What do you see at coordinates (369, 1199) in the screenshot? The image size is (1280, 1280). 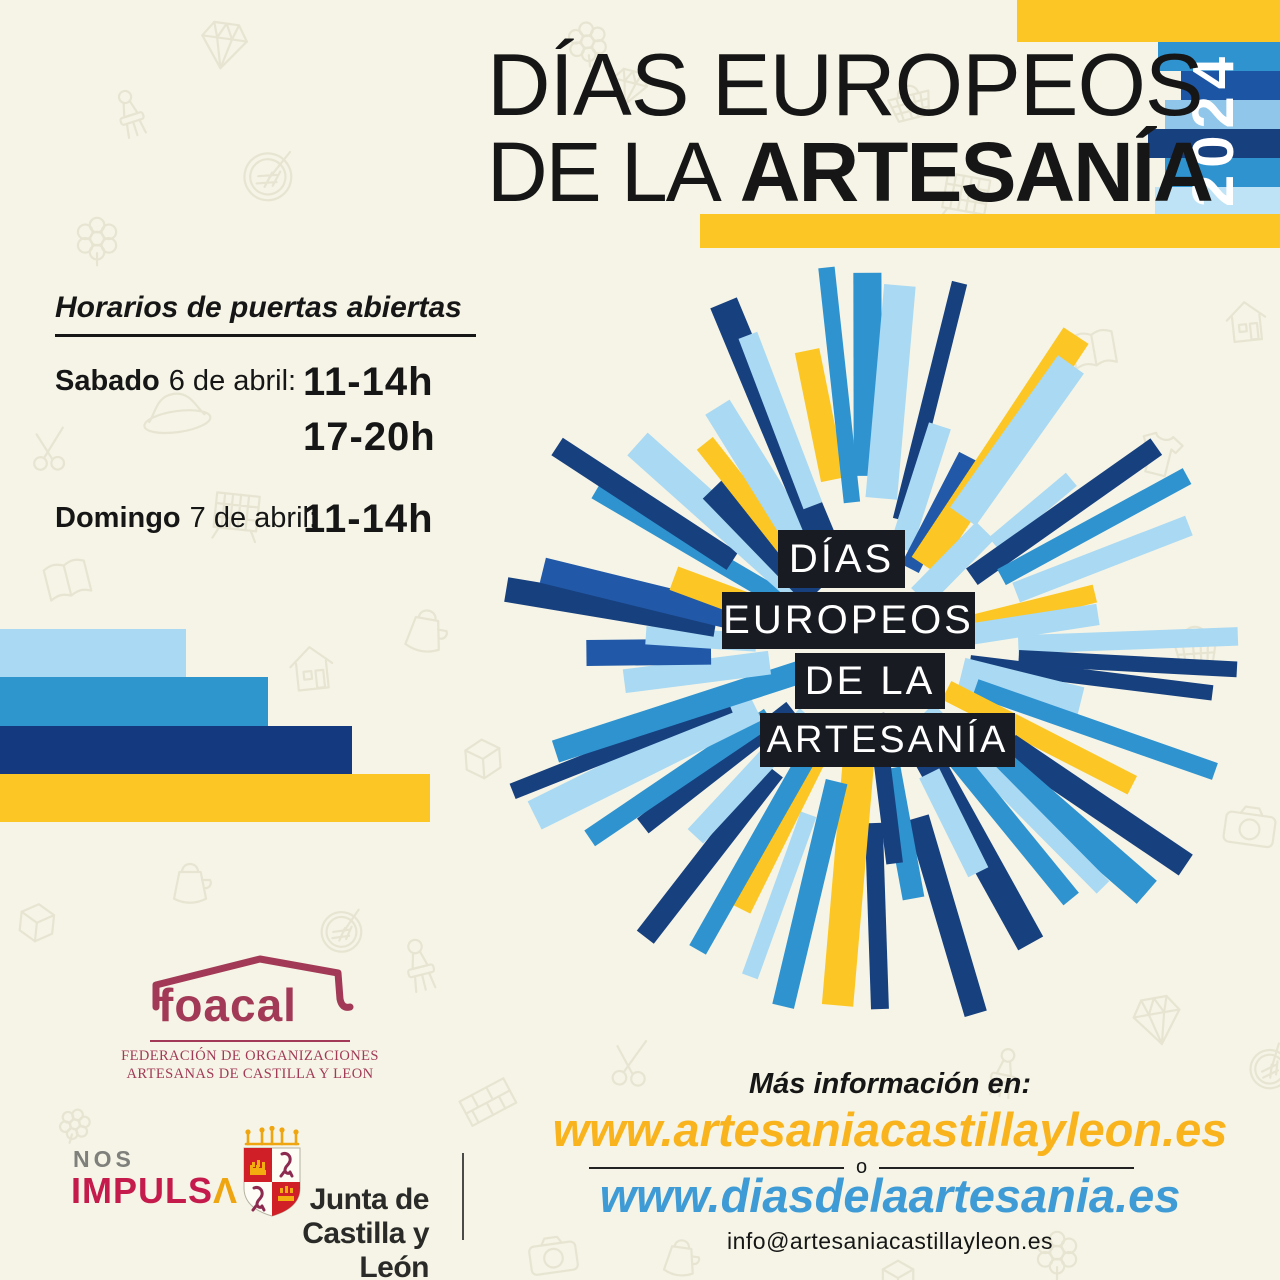 I see `junta-name-line1: Junta de` at bounding box center [369, 1199].